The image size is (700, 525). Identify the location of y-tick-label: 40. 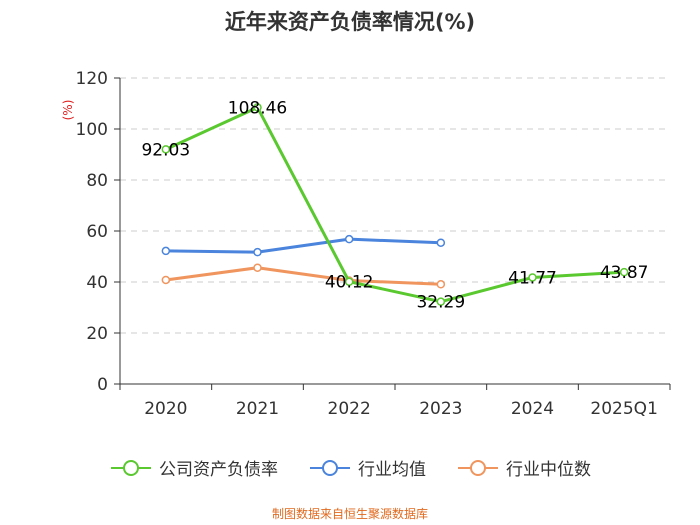
(97, 283).